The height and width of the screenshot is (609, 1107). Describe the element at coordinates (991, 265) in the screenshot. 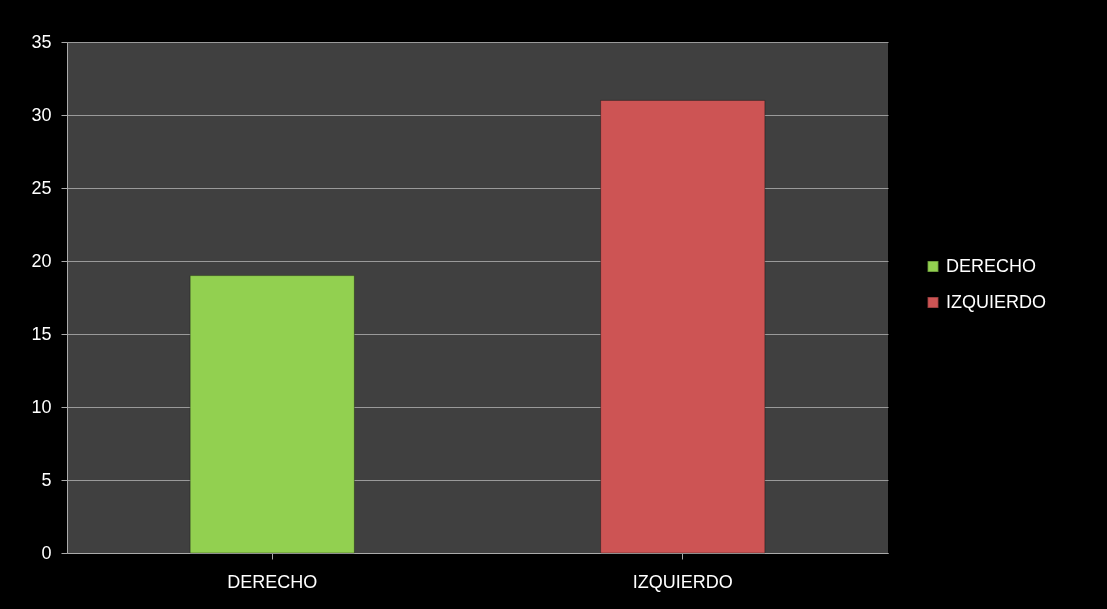

I see `legend-label: DERECHO` at that location.